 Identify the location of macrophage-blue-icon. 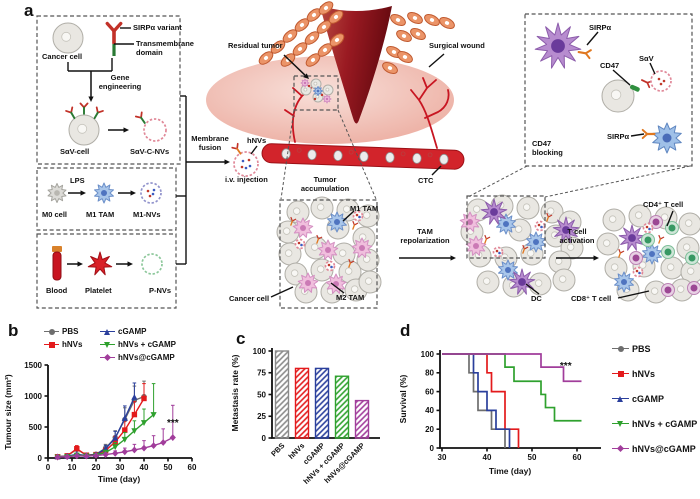
(667, 138).